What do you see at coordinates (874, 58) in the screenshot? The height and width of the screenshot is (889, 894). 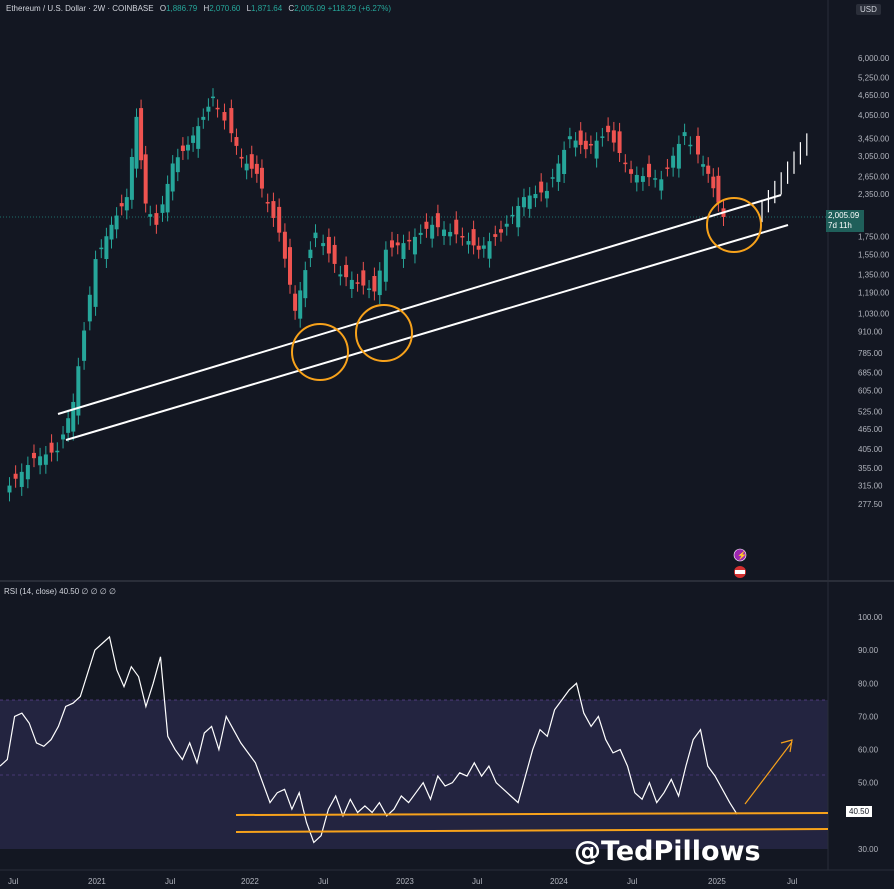 I see `price-tick-label: 6,000.00` at bounding box center [874, 58].